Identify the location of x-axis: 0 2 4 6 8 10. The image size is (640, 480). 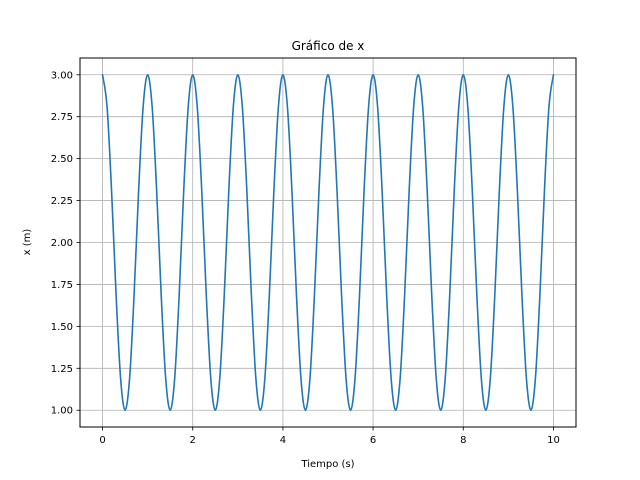
(329, 436).